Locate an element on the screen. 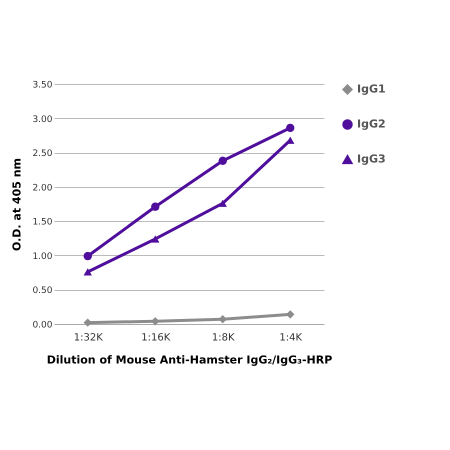 The width and height of the screenshot is (450, 450). y-tick-label: 3.50 is located at coordinates (42, 85).